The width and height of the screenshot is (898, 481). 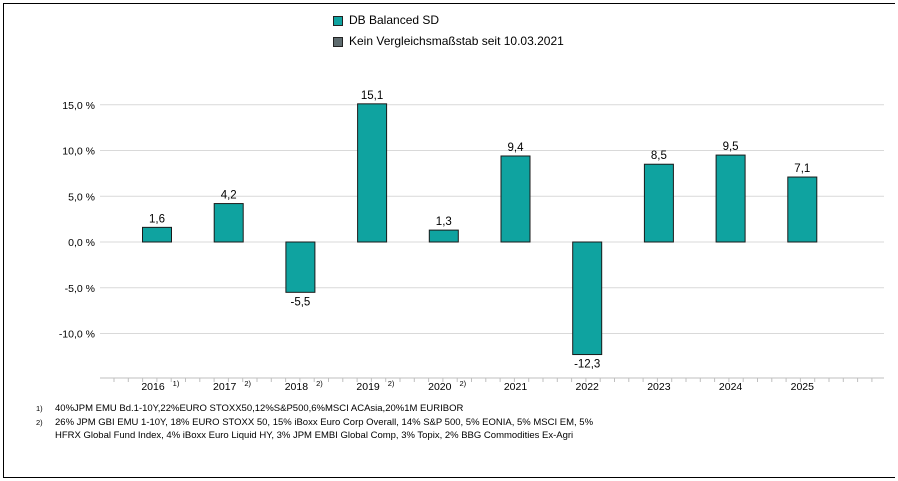 What do you see at coordinates (338, 20) in the screenshot?
I see `legend-swatch-fund` at bounding box center [338, 20].